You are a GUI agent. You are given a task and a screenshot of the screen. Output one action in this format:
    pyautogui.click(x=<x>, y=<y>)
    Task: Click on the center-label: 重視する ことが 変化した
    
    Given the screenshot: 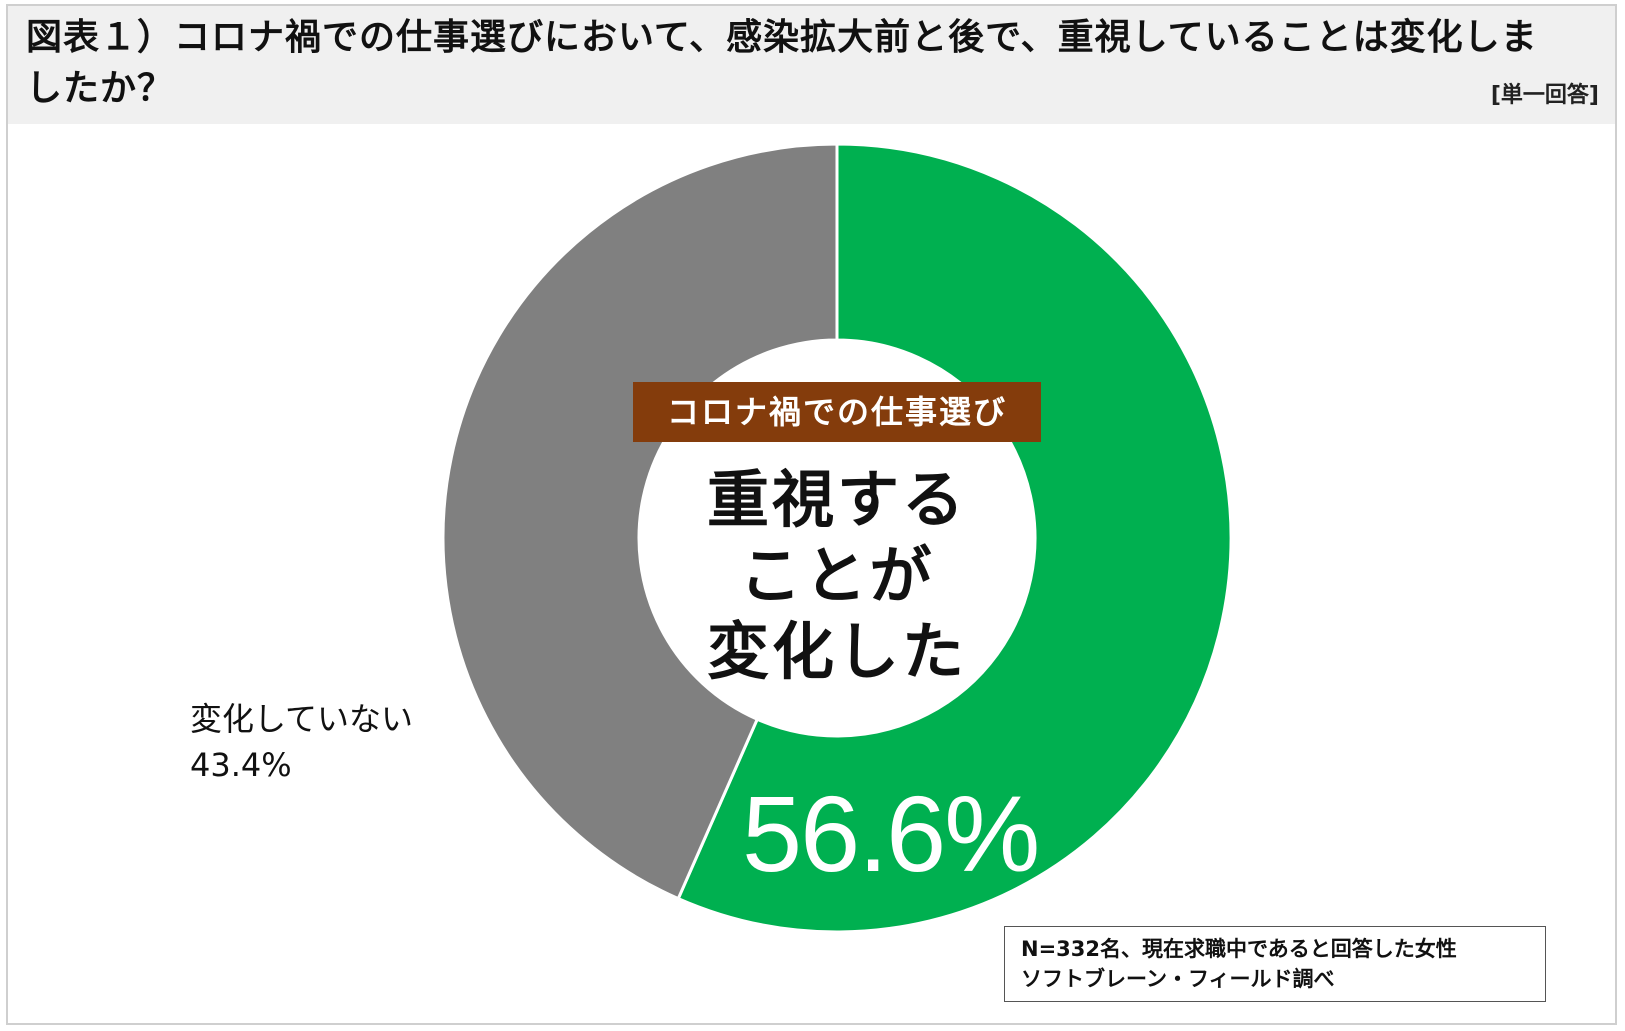 What is the action you would take?
    pyautogui.click(x=837, y=576)
    